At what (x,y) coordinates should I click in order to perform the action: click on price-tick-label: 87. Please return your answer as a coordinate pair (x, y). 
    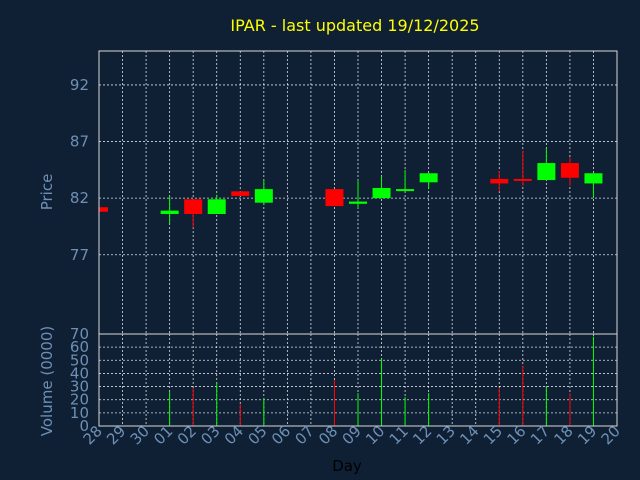
    Looking at the image, I should click on (79, 142).